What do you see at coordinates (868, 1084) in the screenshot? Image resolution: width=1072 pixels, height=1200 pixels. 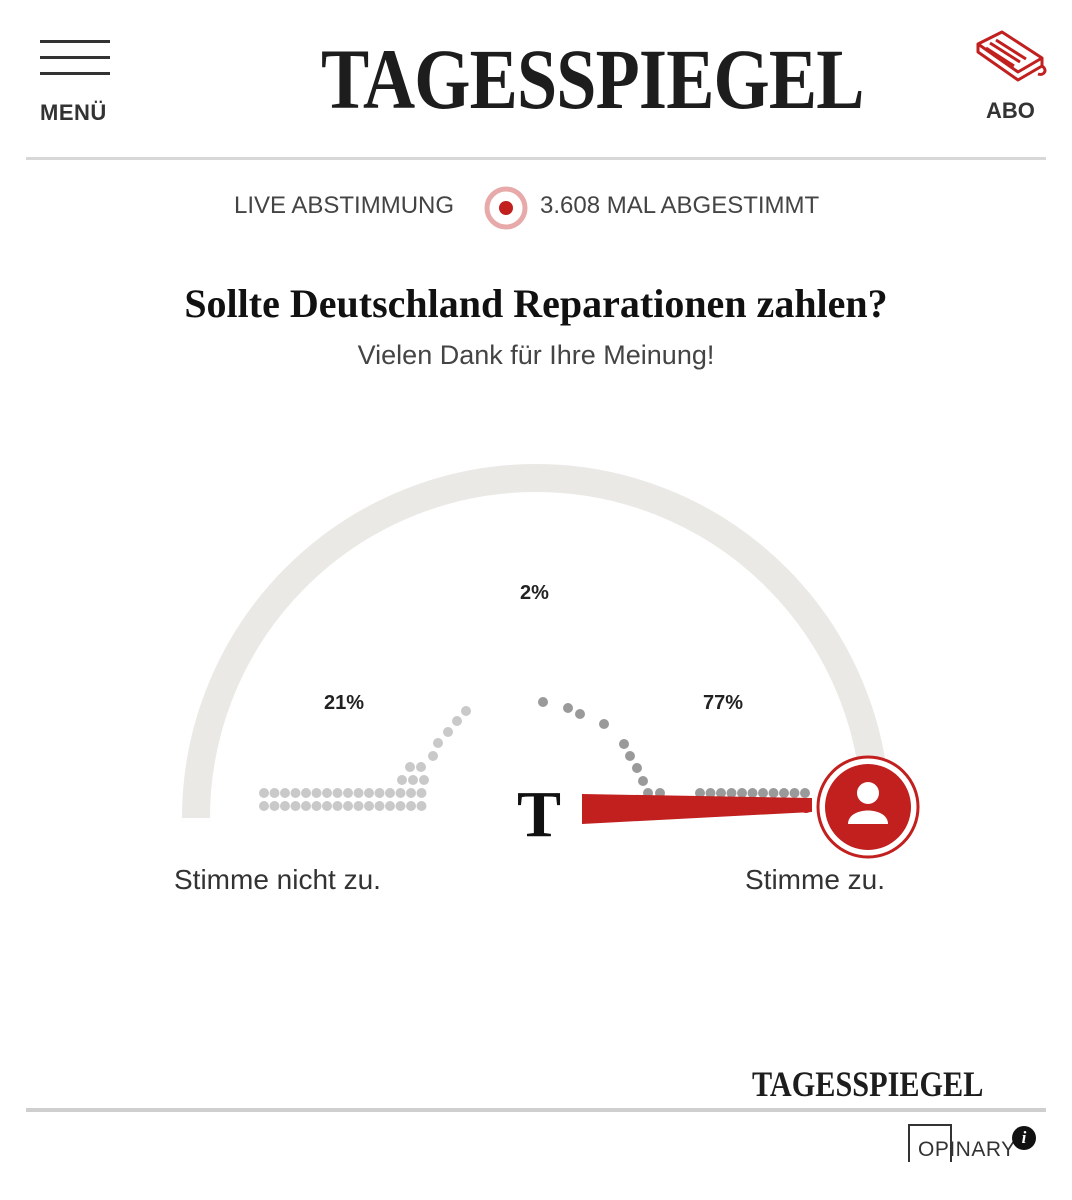 I see `footer-logo: TAGESSPIEGEL` at bounding box center [868, 1084].